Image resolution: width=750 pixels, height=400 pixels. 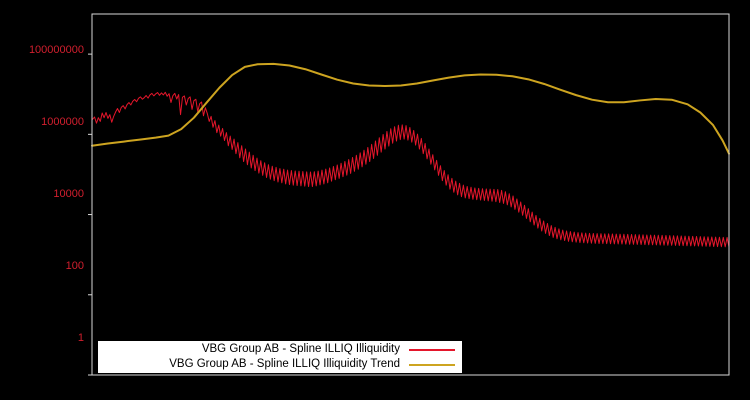 What do you see at coordinates (74, 266) in the screenshot?
I see `ytick-label-100: 100` at bounding box center [74, 266].